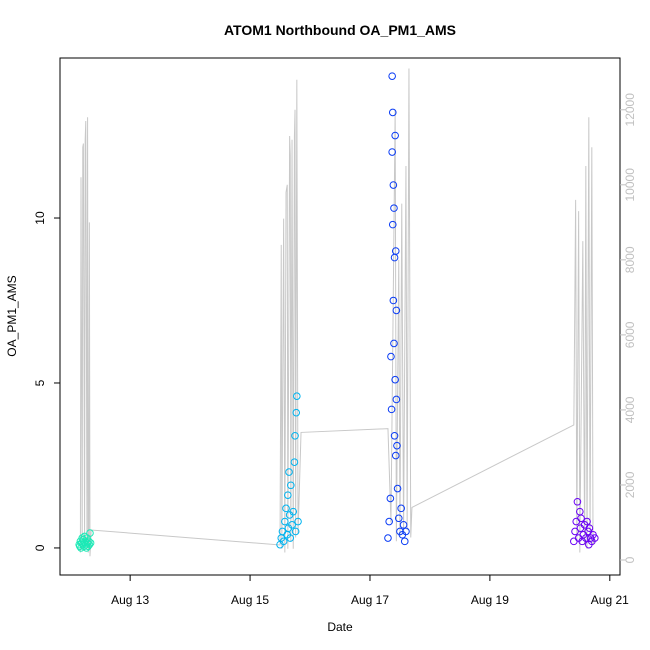 This screenshot has height=650, width=650. I want to click on y2-tick-label: 8000, so click(630, 259).